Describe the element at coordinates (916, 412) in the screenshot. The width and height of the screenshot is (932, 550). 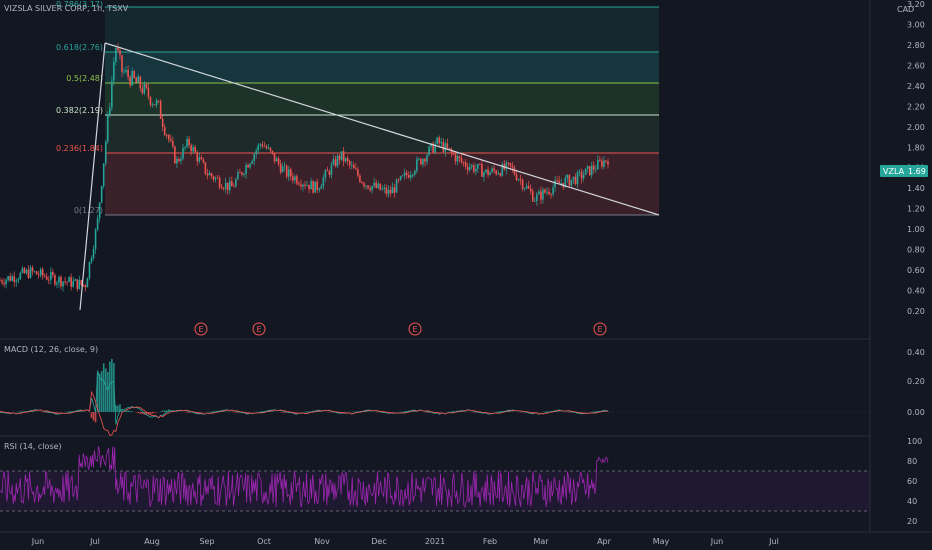
I see `macd-tick: 0.00` at that location.